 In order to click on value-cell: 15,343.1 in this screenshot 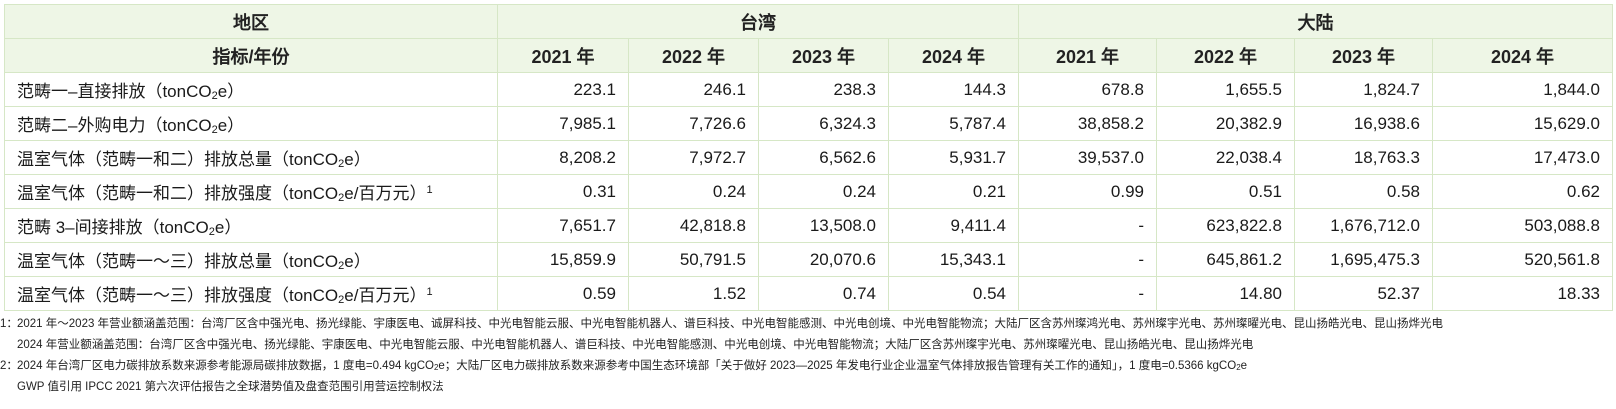, I will do `click(953, 259)`.